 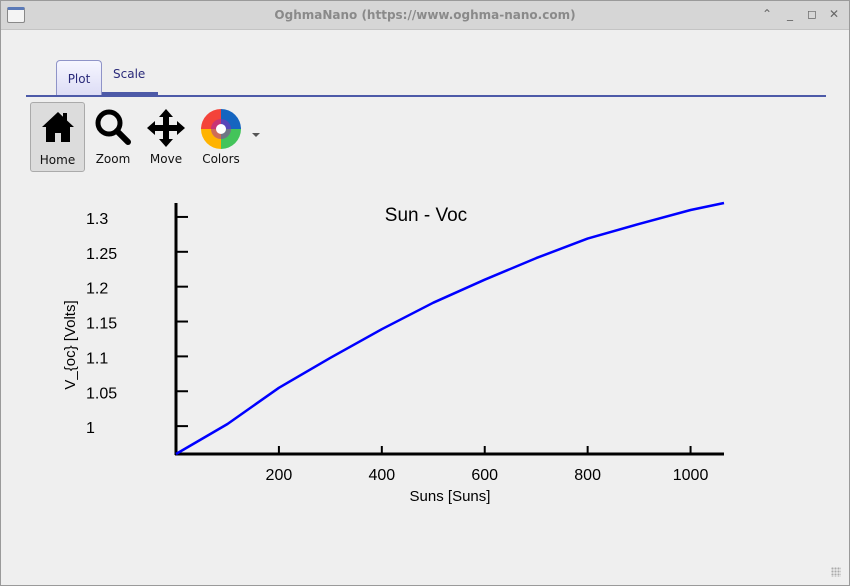 I want to click on y-tick-label: 1.05, so click(x=101, y=393).